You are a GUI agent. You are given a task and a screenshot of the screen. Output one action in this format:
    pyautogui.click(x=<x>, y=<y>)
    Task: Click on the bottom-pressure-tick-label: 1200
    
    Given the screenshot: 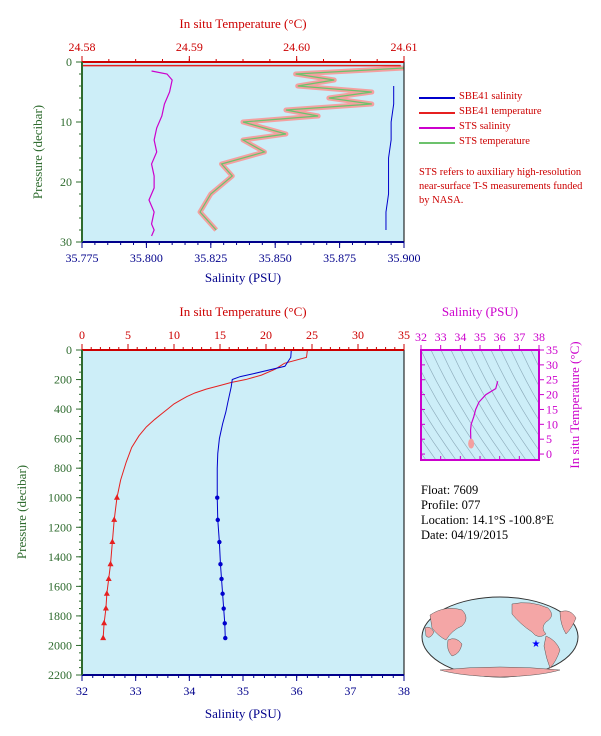 What is the action you would take?
    pyautogui.click(x=60, y=527)
    